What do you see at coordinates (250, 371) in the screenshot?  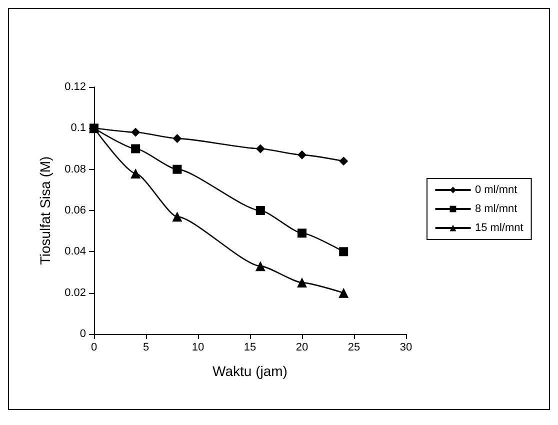 I see `x-axis-title: Waktu (jam)` at bounding box center [250, 371].